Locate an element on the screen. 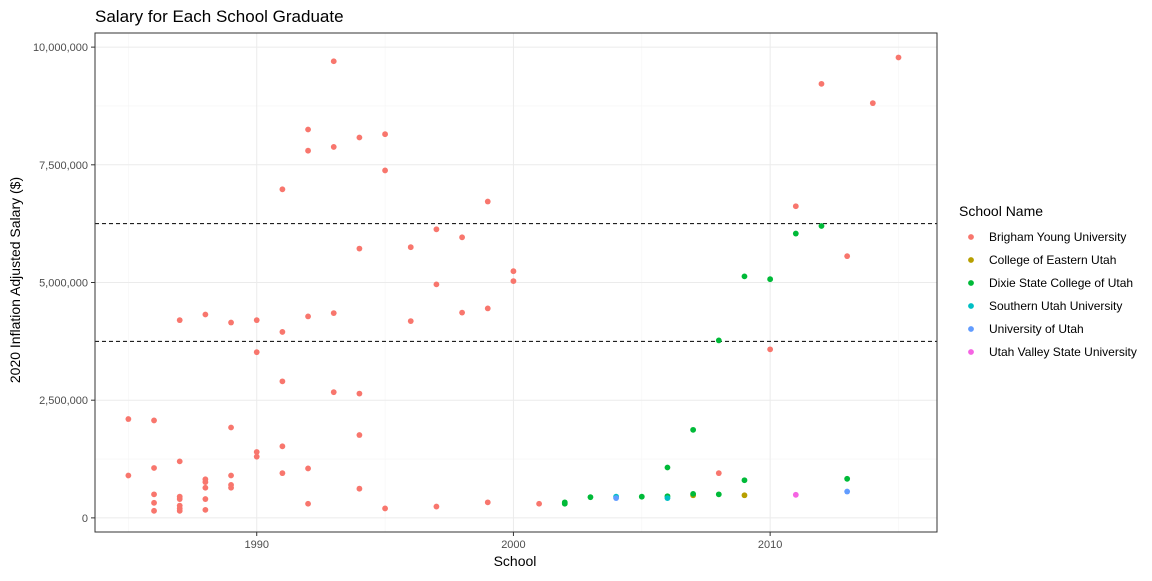 The image size is (1152, 581). x-tick-label: 1990 is located at coordinates (256, 545).